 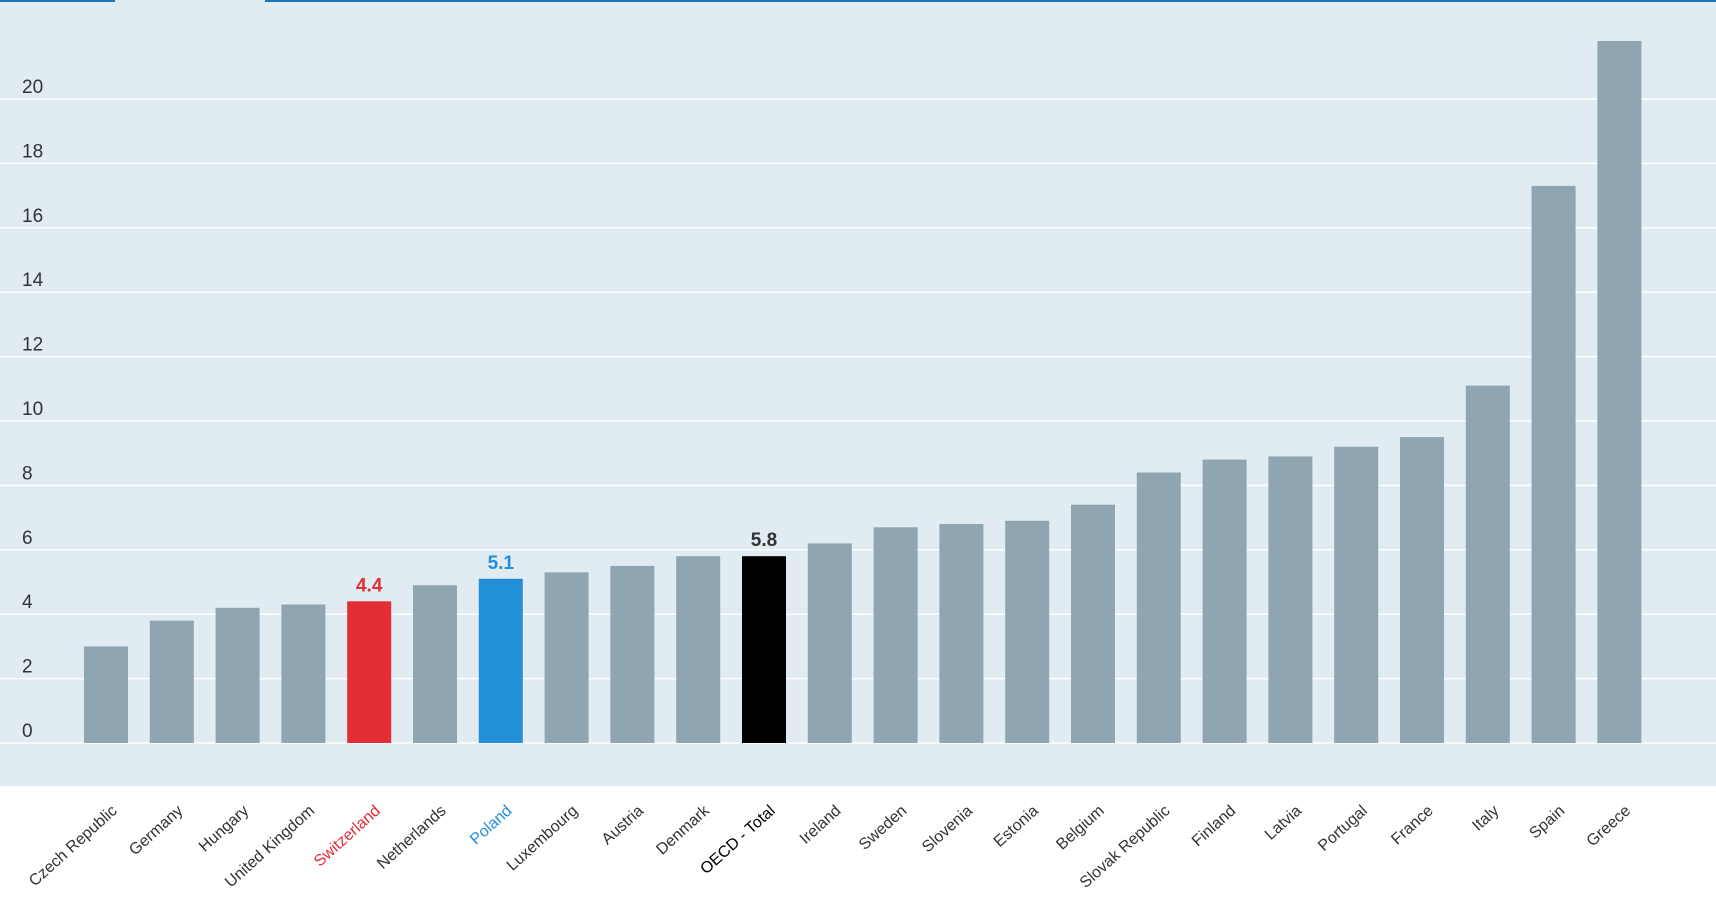 What do you see at coordinates (829, 643) in the screenshot?
I see `bar-ireland` at bounding box center [829, 643].